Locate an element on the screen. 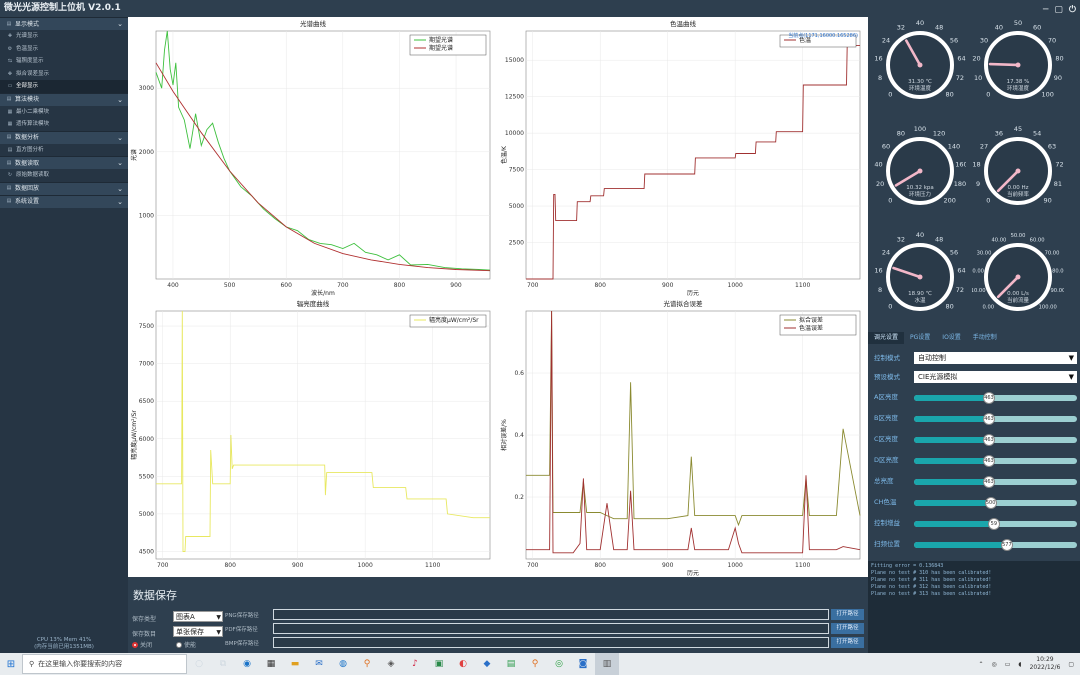 This screenshot has width=1080, height=675. tab-3: 手动控制 is located at coordinates (984, 337).